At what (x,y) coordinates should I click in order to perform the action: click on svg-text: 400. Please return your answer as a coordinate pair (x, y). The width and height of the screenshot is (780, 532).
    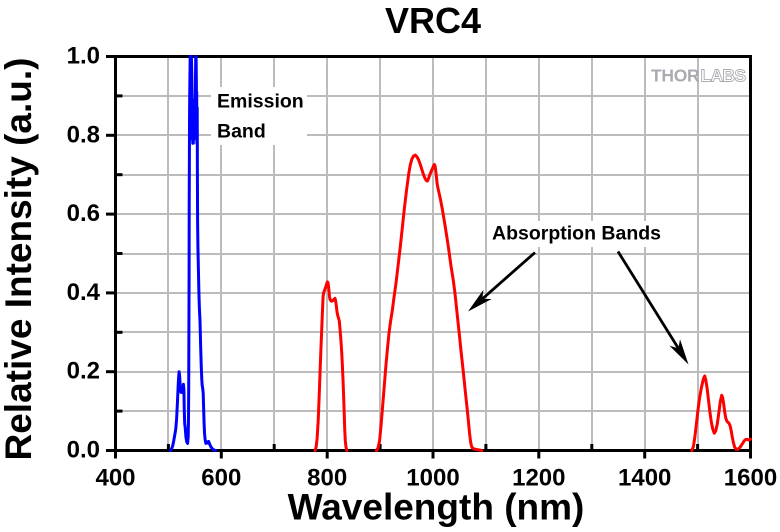
    Looking at the image, I should click on (115, 478).